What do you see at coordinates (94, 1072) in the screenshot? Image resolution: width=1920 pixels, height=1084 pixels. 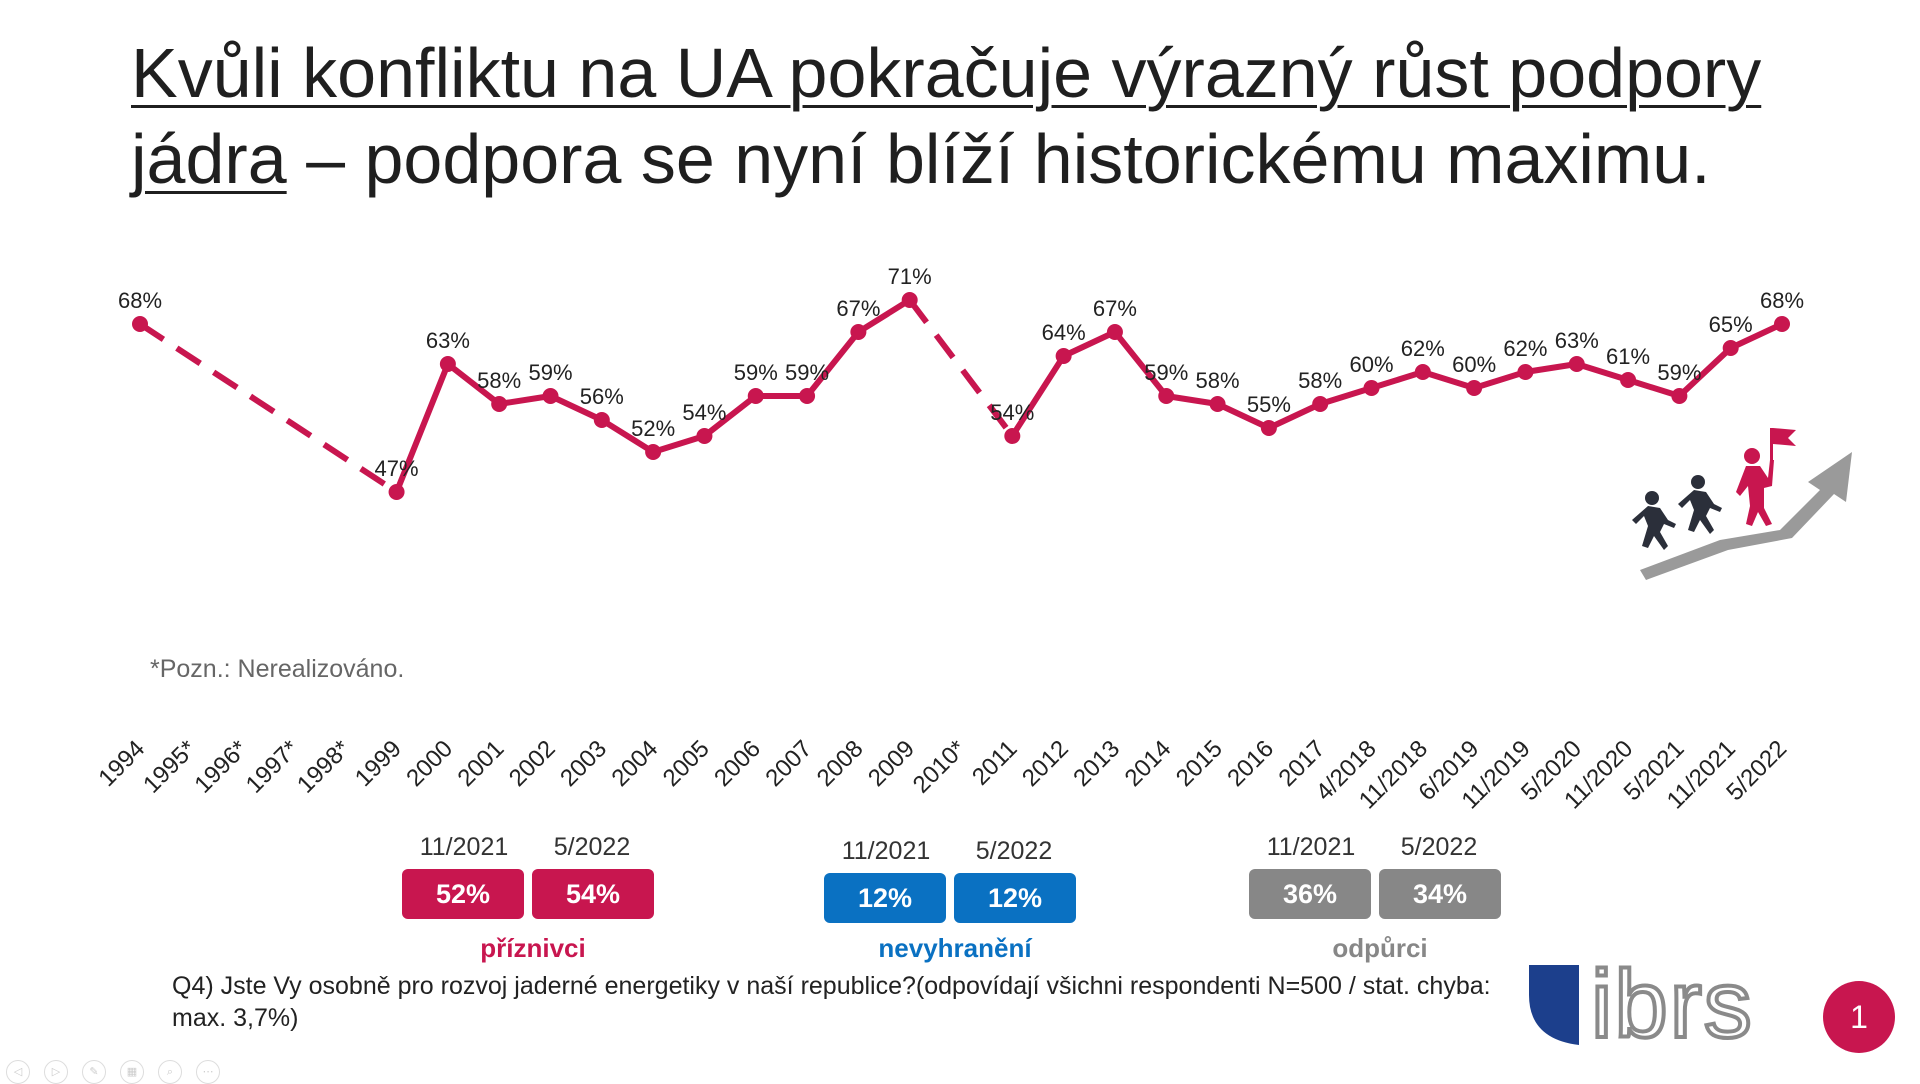 I see `pen-icon: ✎` at bounding box center [94, 1072].